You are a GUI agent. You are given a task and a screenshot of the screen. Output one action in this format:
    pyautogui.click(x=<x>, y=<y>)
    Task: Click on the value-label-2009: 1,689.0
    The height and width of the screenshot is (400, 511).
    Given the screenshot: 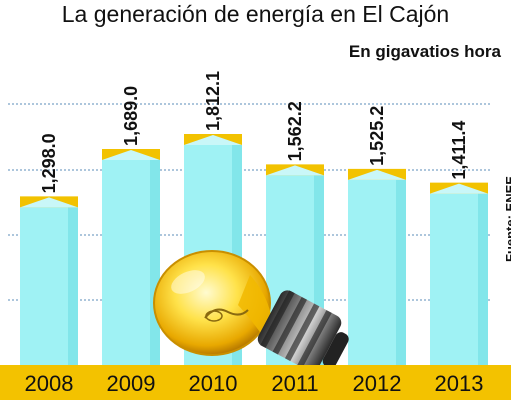 What is the action you would take?
    pyautogui.click(x=131, y=116)
    